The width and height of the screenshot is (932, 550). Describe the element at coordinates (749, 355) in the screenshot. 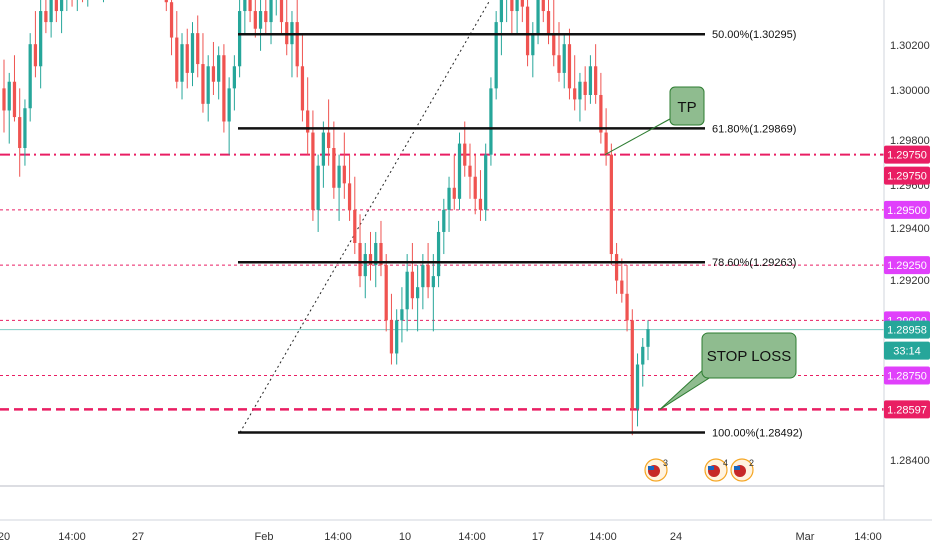

I see `stop-loss-callout-box` at that location.